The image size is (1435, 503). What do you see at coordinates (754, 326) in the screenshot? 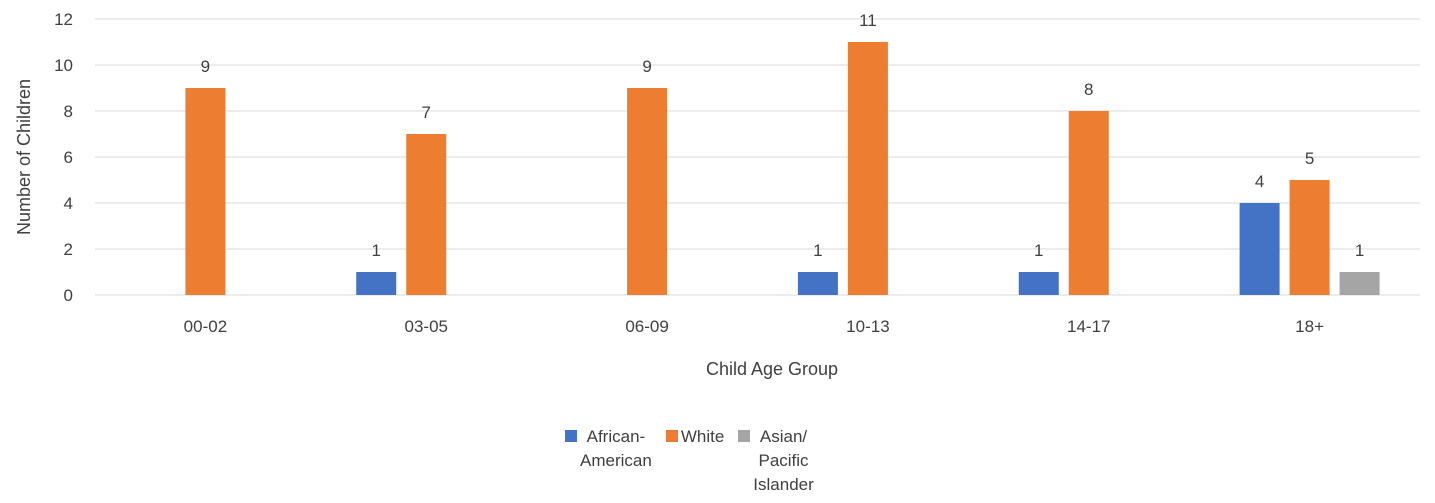
I see `x-axis-ticks: 00-02 03-05 06-09 10-13 14-17 18+` at bounding box center [754, 326].